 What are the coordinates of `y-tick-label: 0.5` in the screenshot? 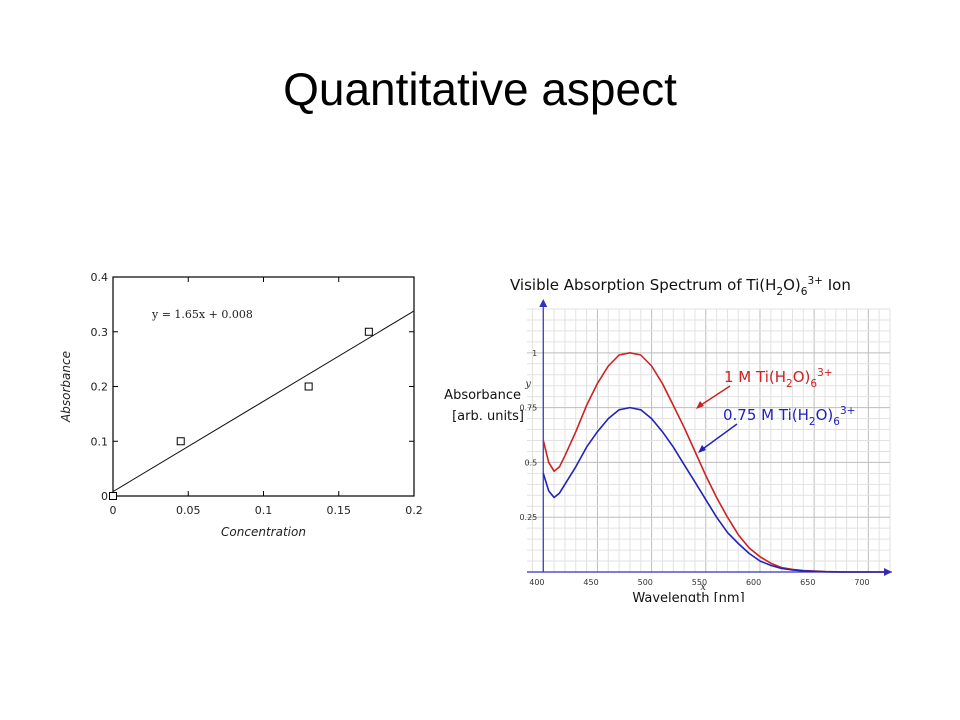 It's located at (531, 462).